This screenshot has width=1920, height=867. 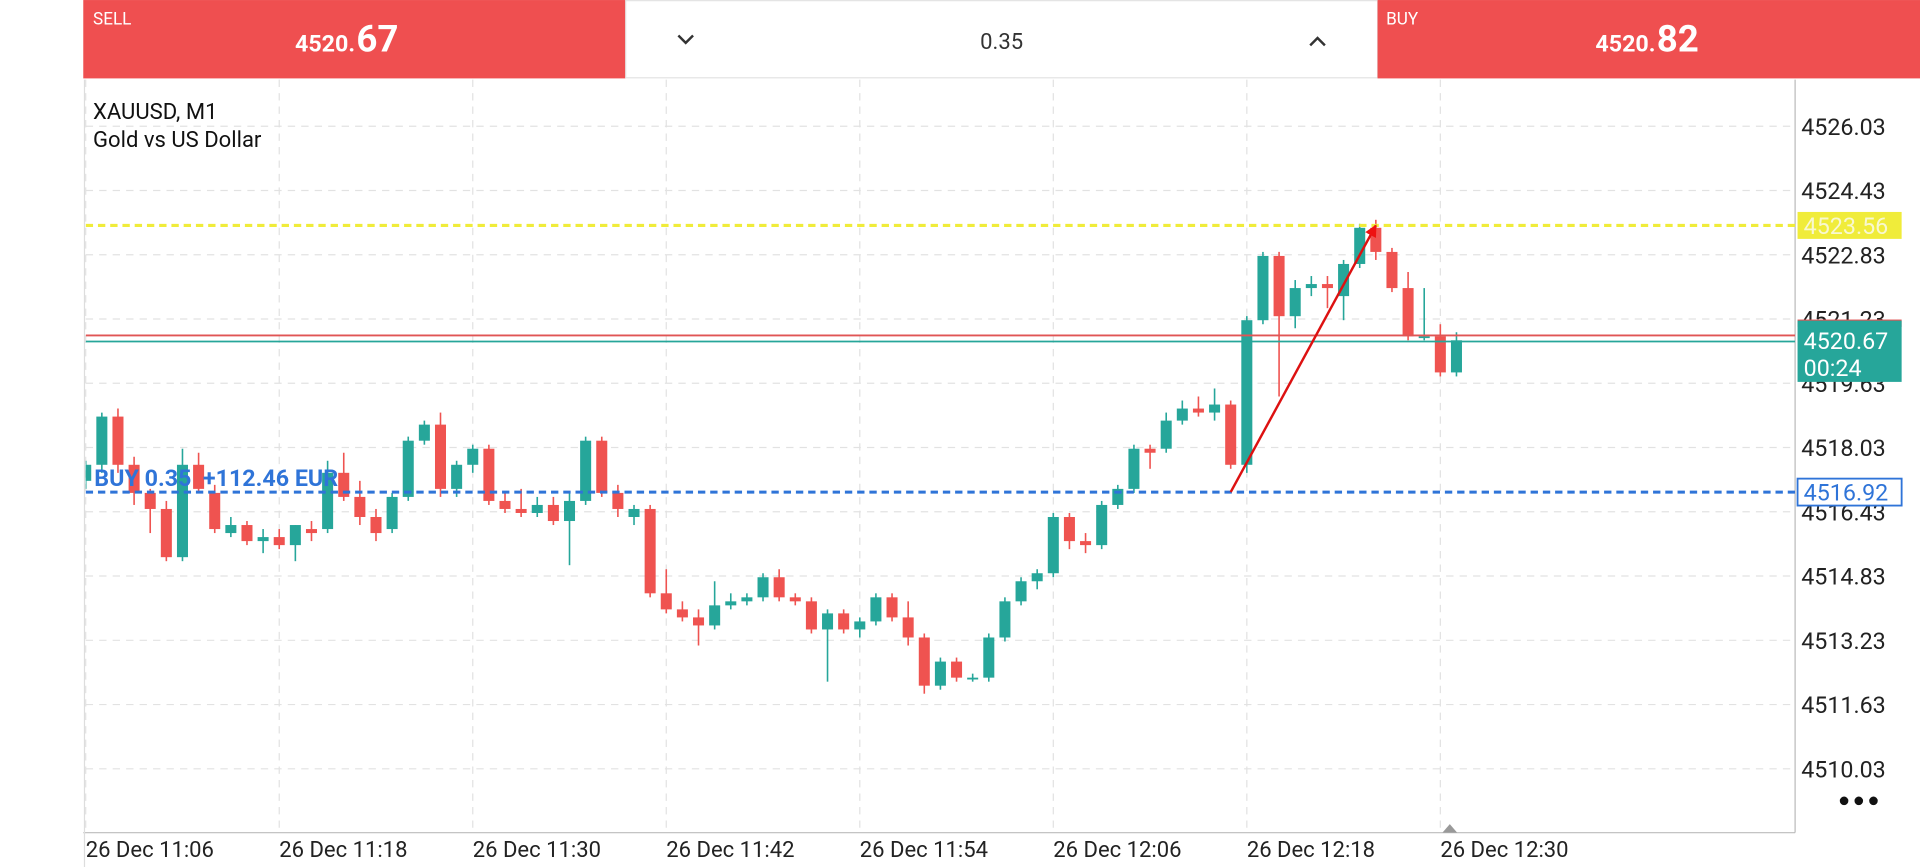 I want to click on y-tick-label: 4524.43, so click(x=1843, y=191).